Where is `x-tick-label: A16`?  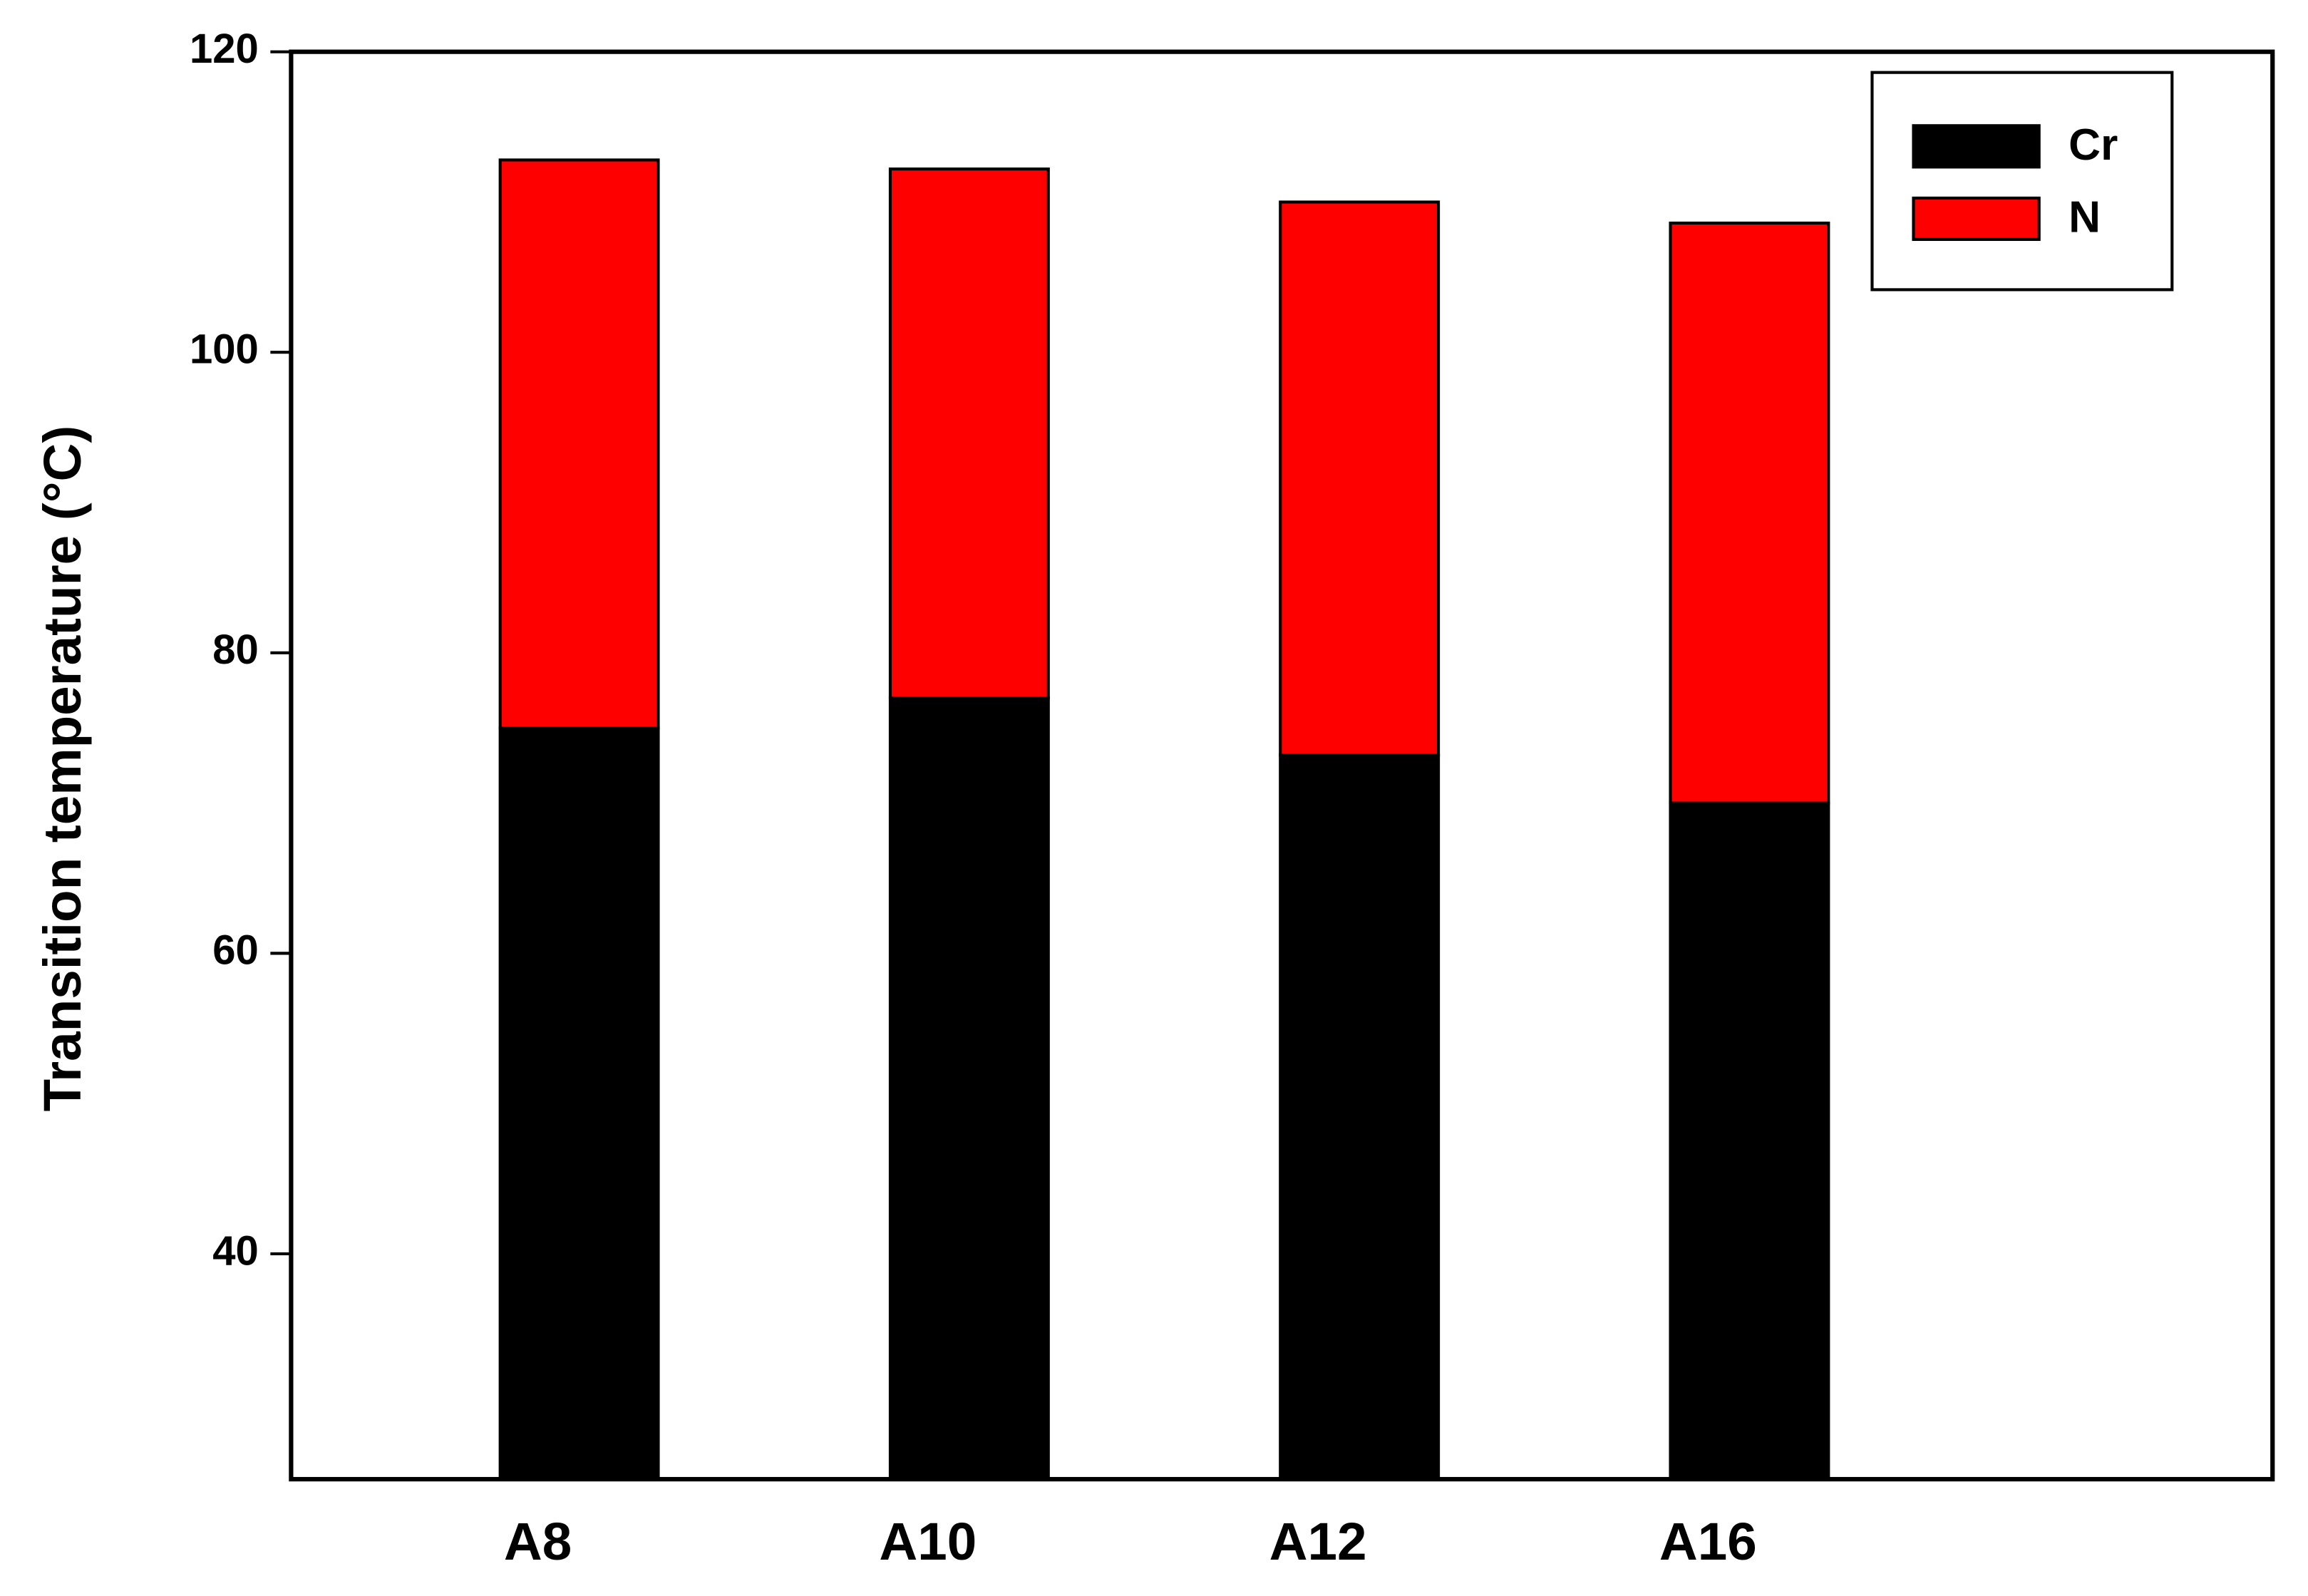
x-tick-label: A16 is located at coordinates (1708, 1541).